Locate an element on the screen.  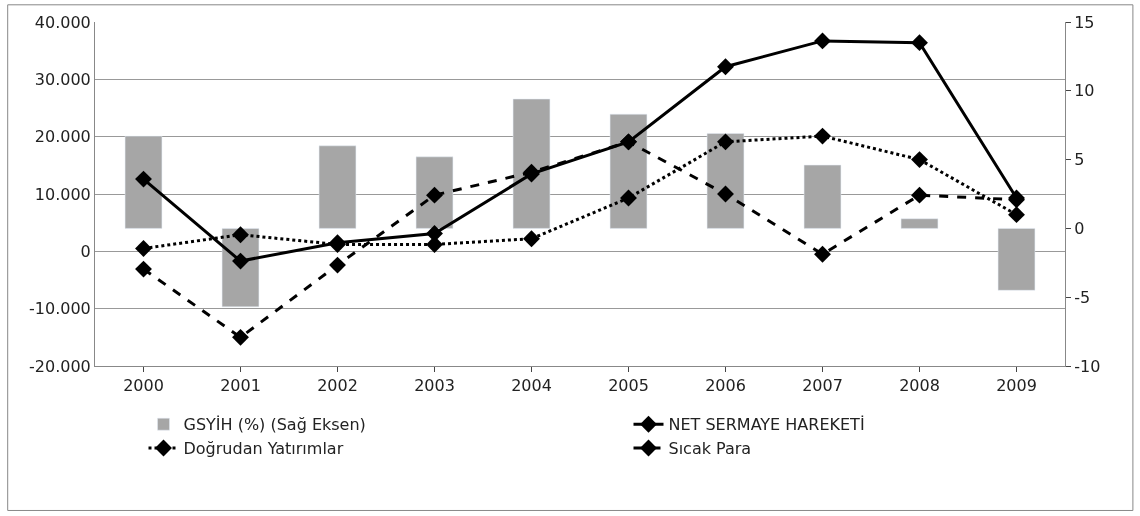
x-tick-label: 2005 is located at coordinates (628, 386).